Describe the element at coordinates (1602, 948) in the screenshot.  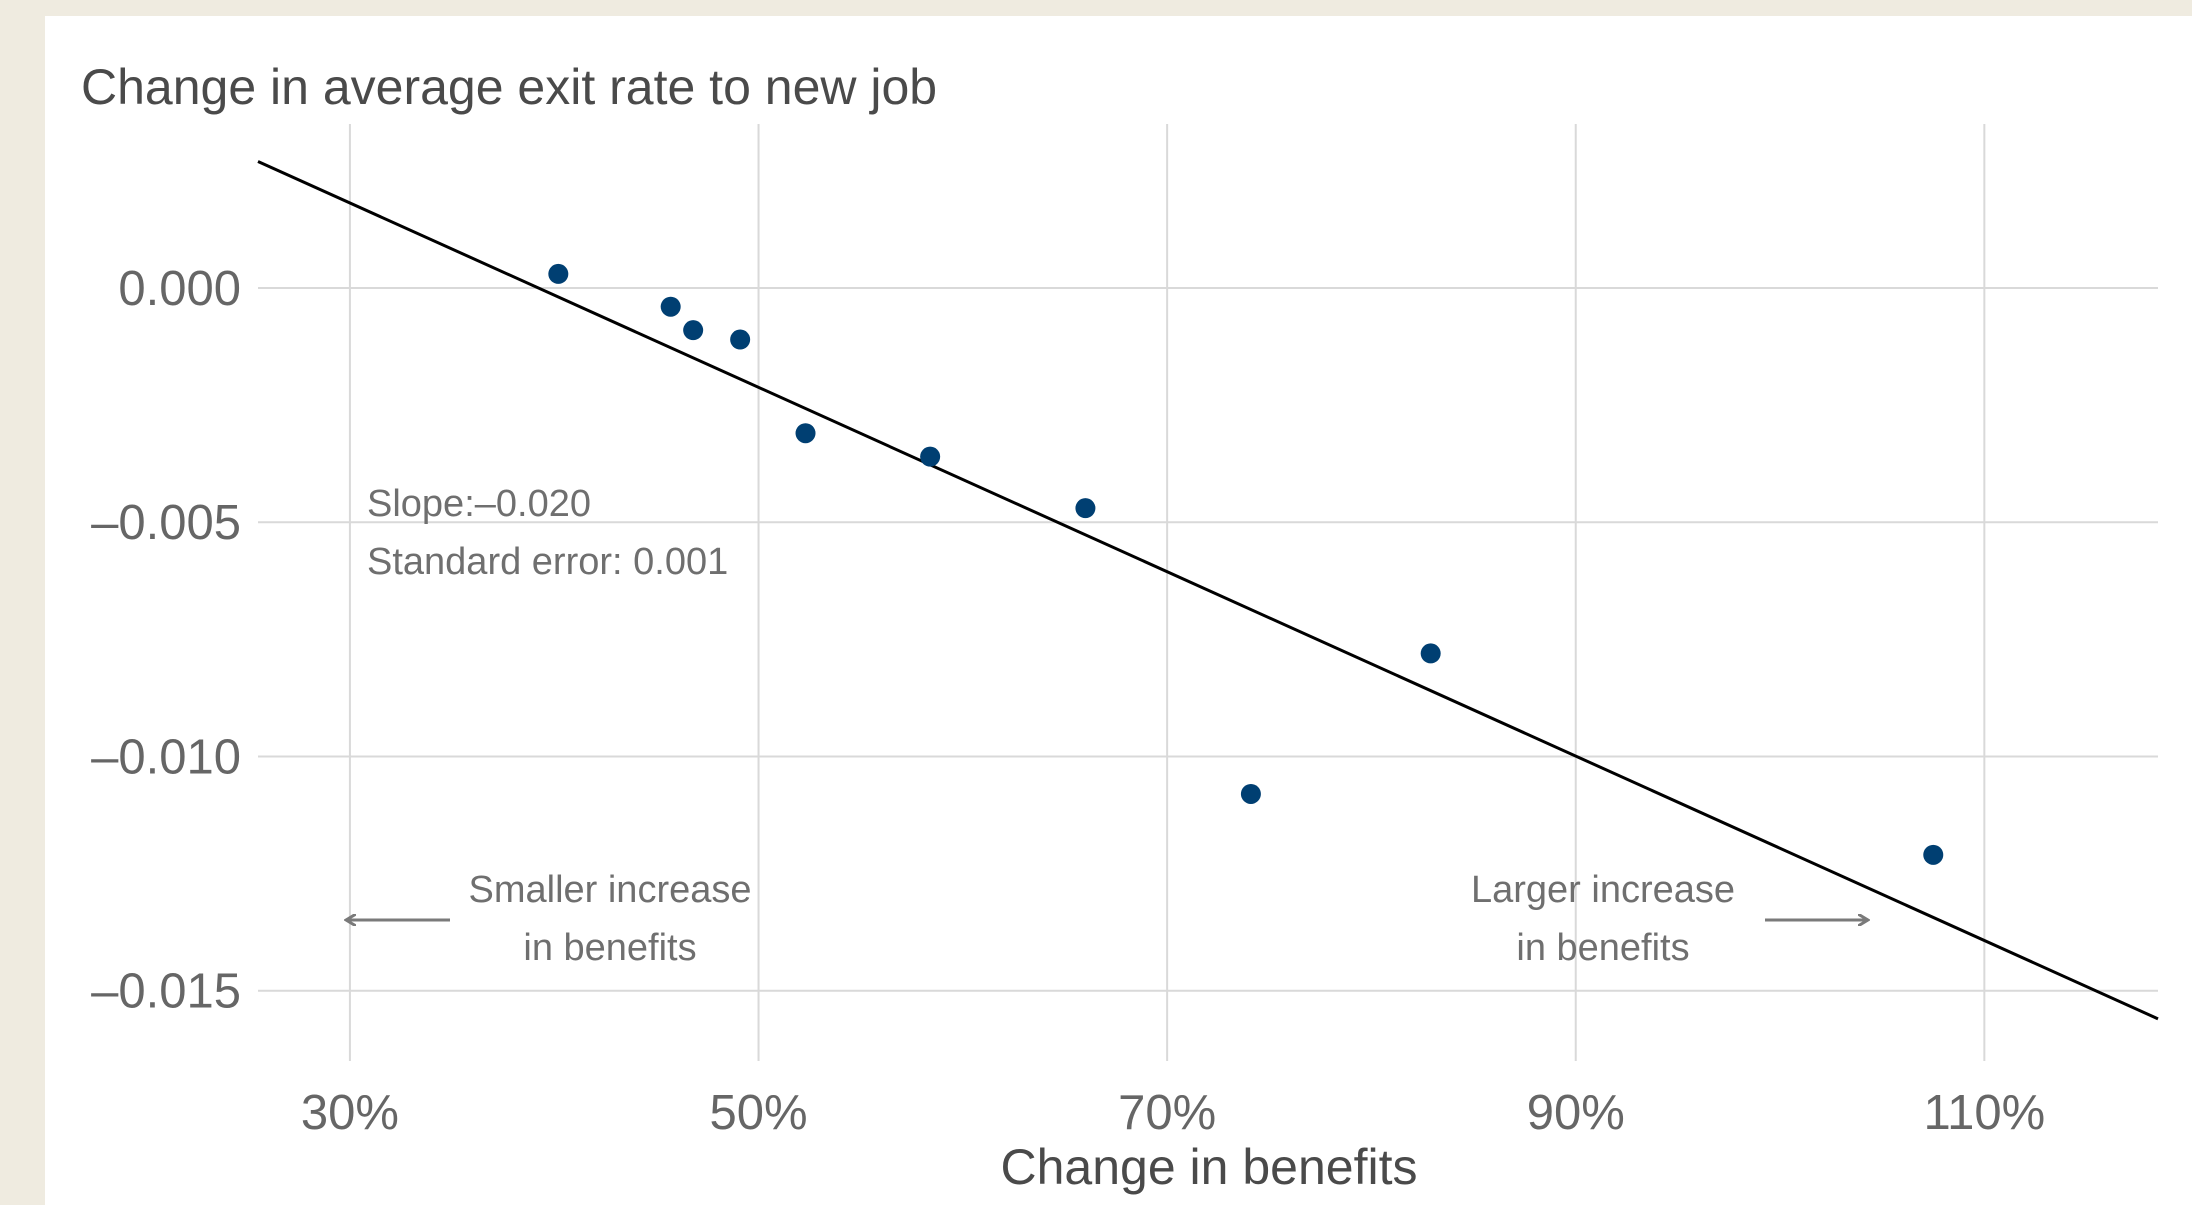
I see `larger-increase-label-line2: in benefits` at that location.